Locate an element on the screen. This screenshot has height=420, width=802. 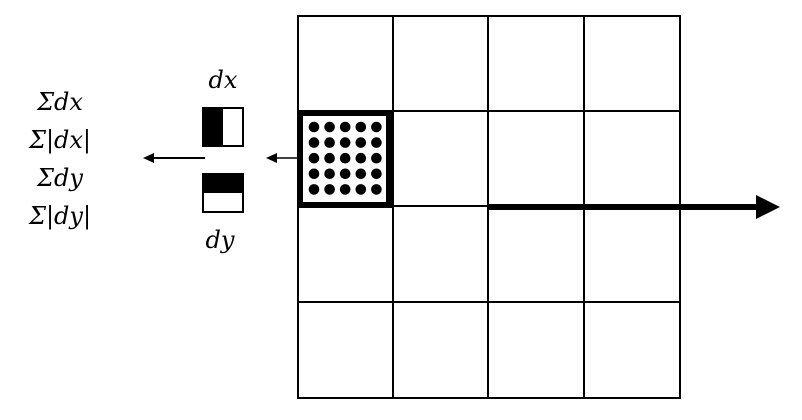
sum-labels: Σdx Σ|dx| Σdy Σ|dy| is located at coordinates (59, 159).